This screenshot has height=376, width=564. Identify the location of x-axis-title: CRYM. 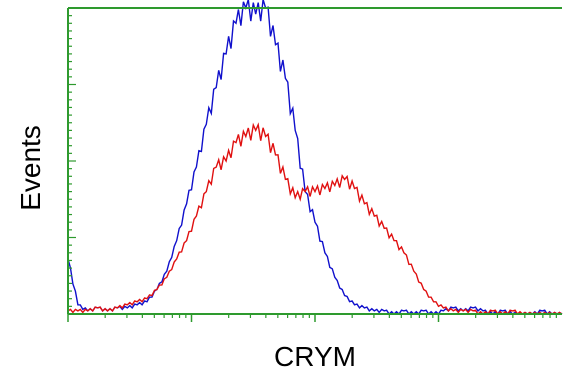
(315, 356).